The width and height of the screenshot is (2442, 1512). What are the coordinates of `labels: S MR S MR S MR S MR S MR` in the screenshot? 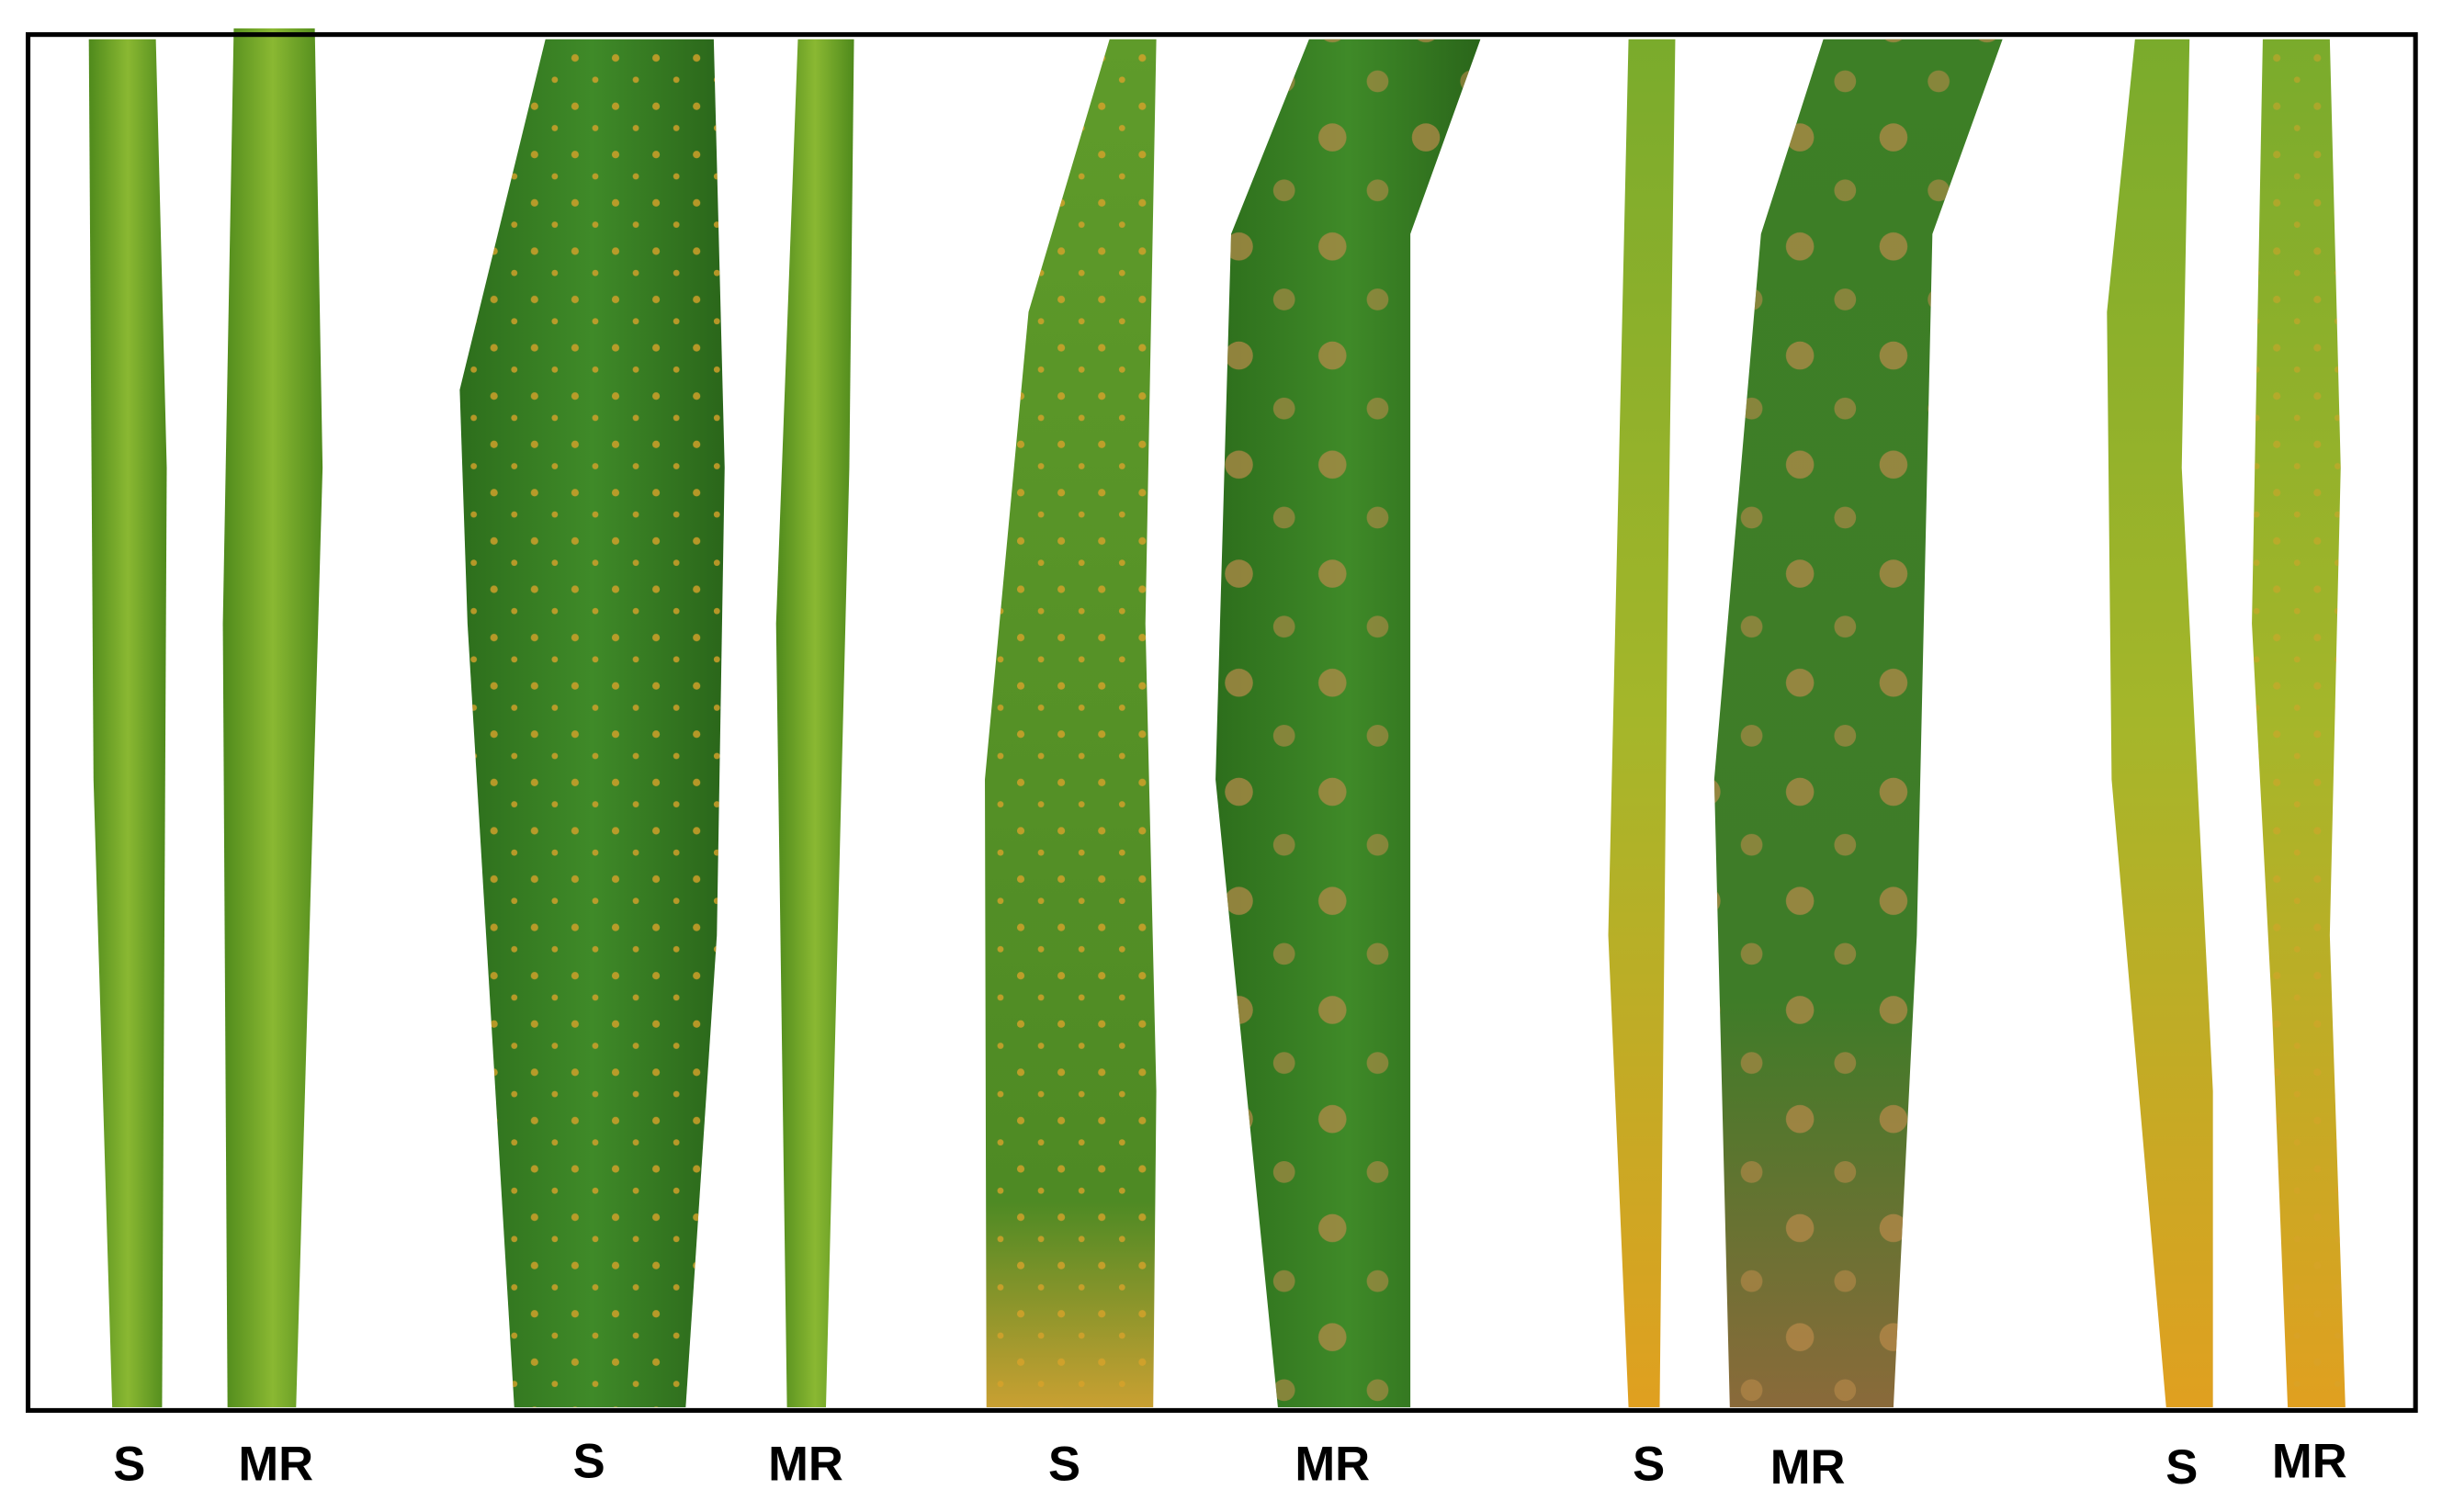 It's located at (1229, 1464).